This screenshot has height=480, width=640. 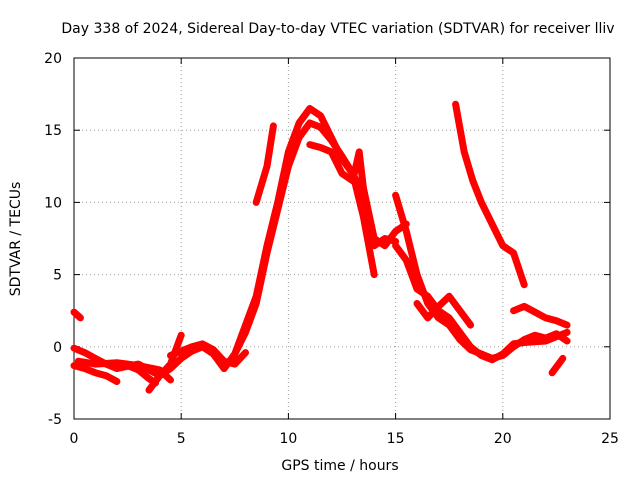 What do you see at coordinates (77, 315) in the screenshot?
I see `series-arc-early-a-markers` at bounding box center [77, 315].